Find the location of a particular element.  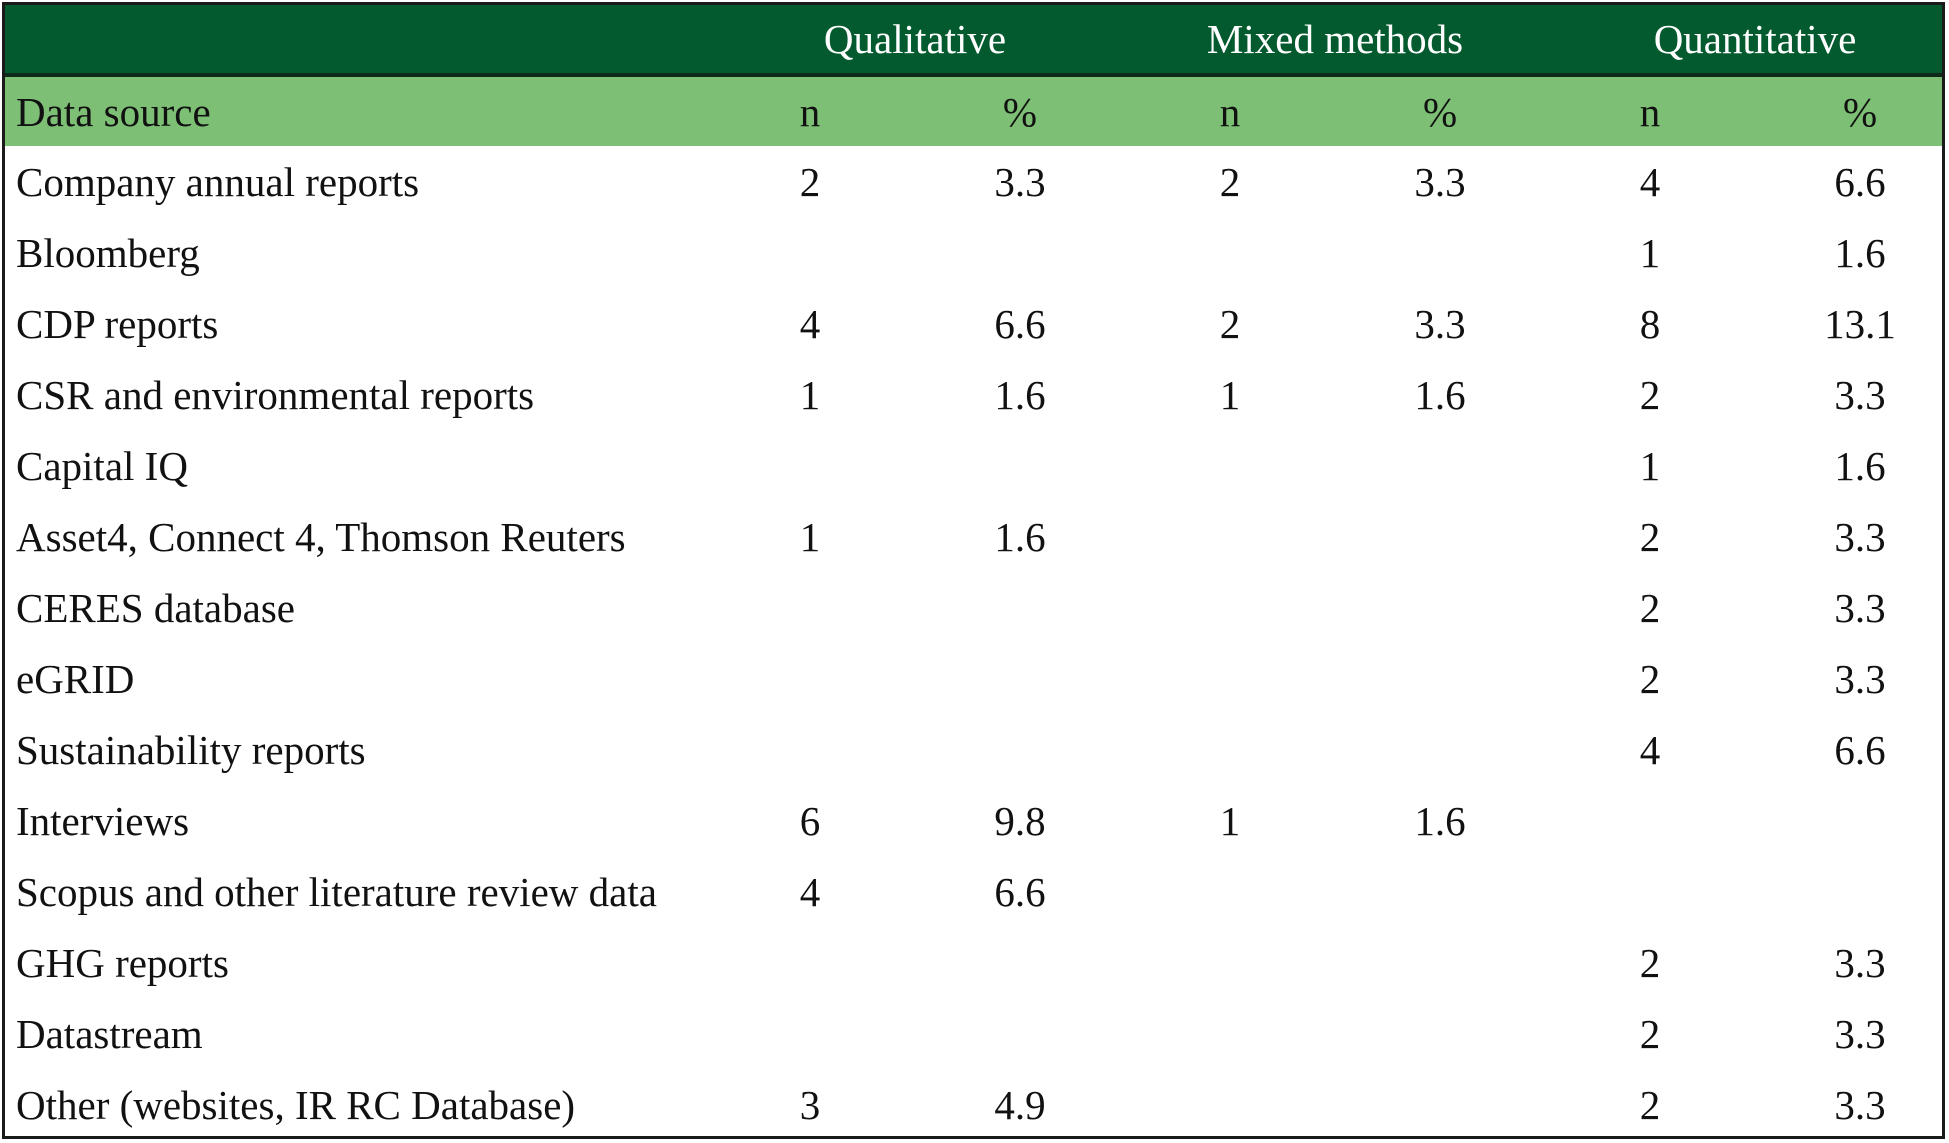

qualitative-n-cell: 4 is located at coordinates (810, 323).